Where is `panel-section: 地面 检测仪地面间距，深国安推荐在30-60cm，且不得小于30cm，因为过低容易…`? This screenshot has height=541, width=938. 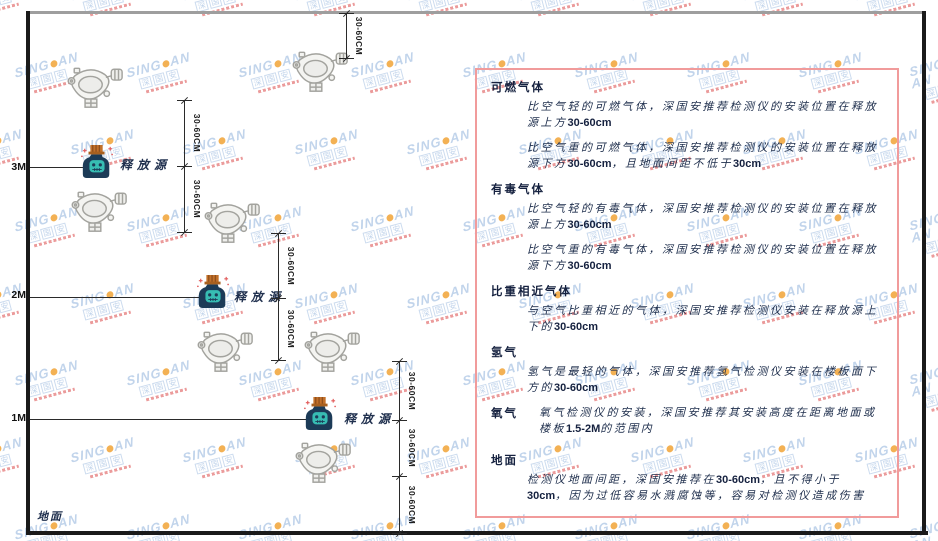 panel-section: 地面 检测仪地面间距，深国安推荐在30-60cm，且不得小于30cm，因为过低容易… is located at coordinates (687, 478).